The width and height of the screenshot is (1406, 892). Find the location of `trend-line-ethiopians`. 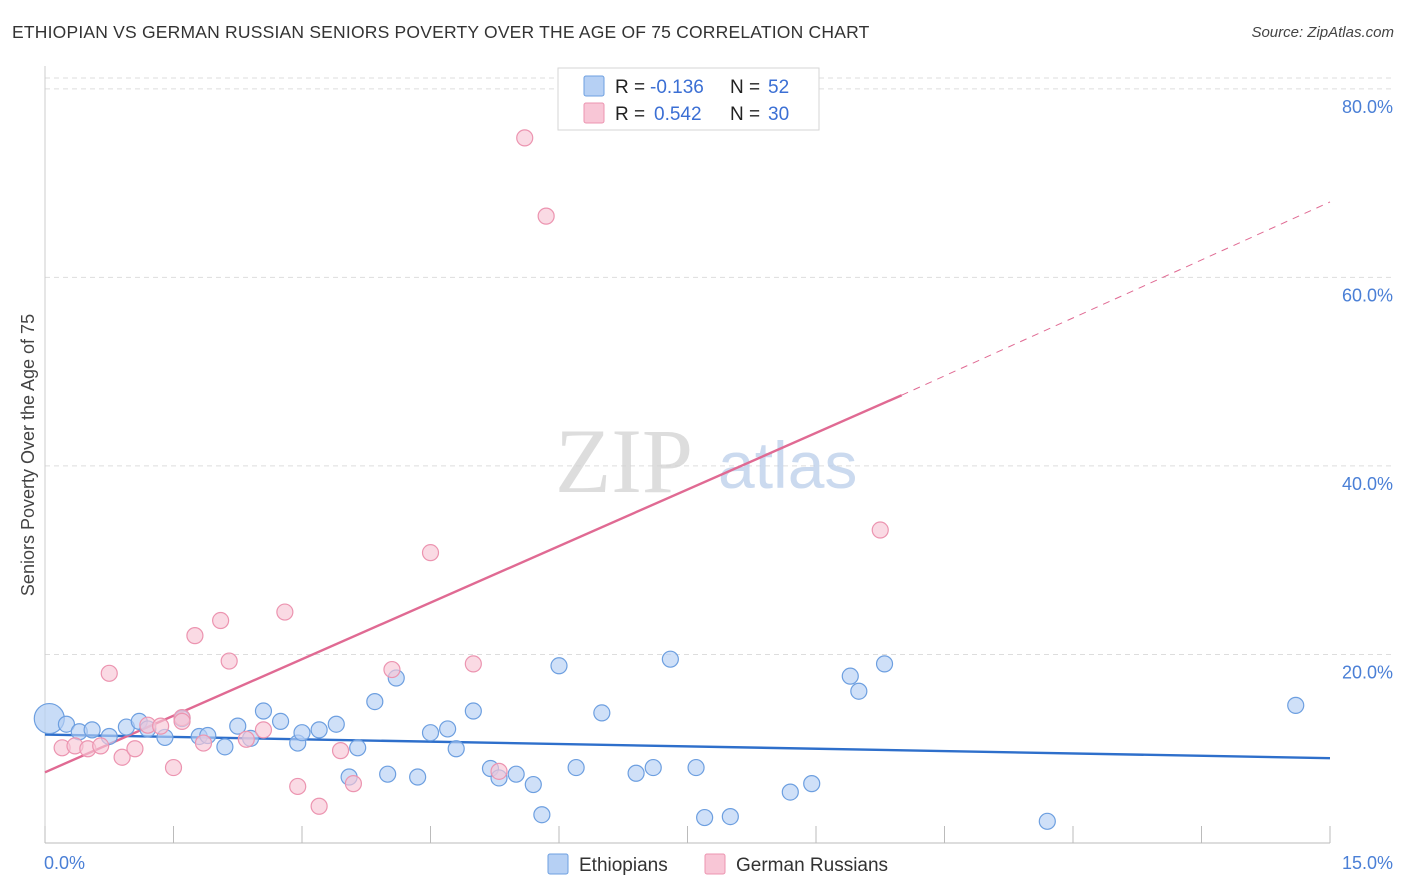

trend-line-ethiopians is located at coordinates (687, 746).